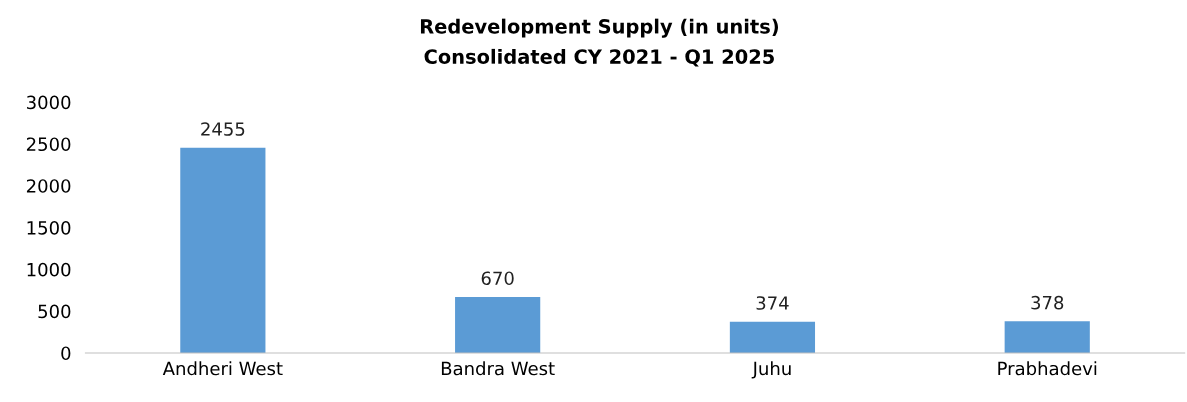 This screenshot has height=402, width=1187. I want to click on y-tick-label: 2500, so click(48, 144).